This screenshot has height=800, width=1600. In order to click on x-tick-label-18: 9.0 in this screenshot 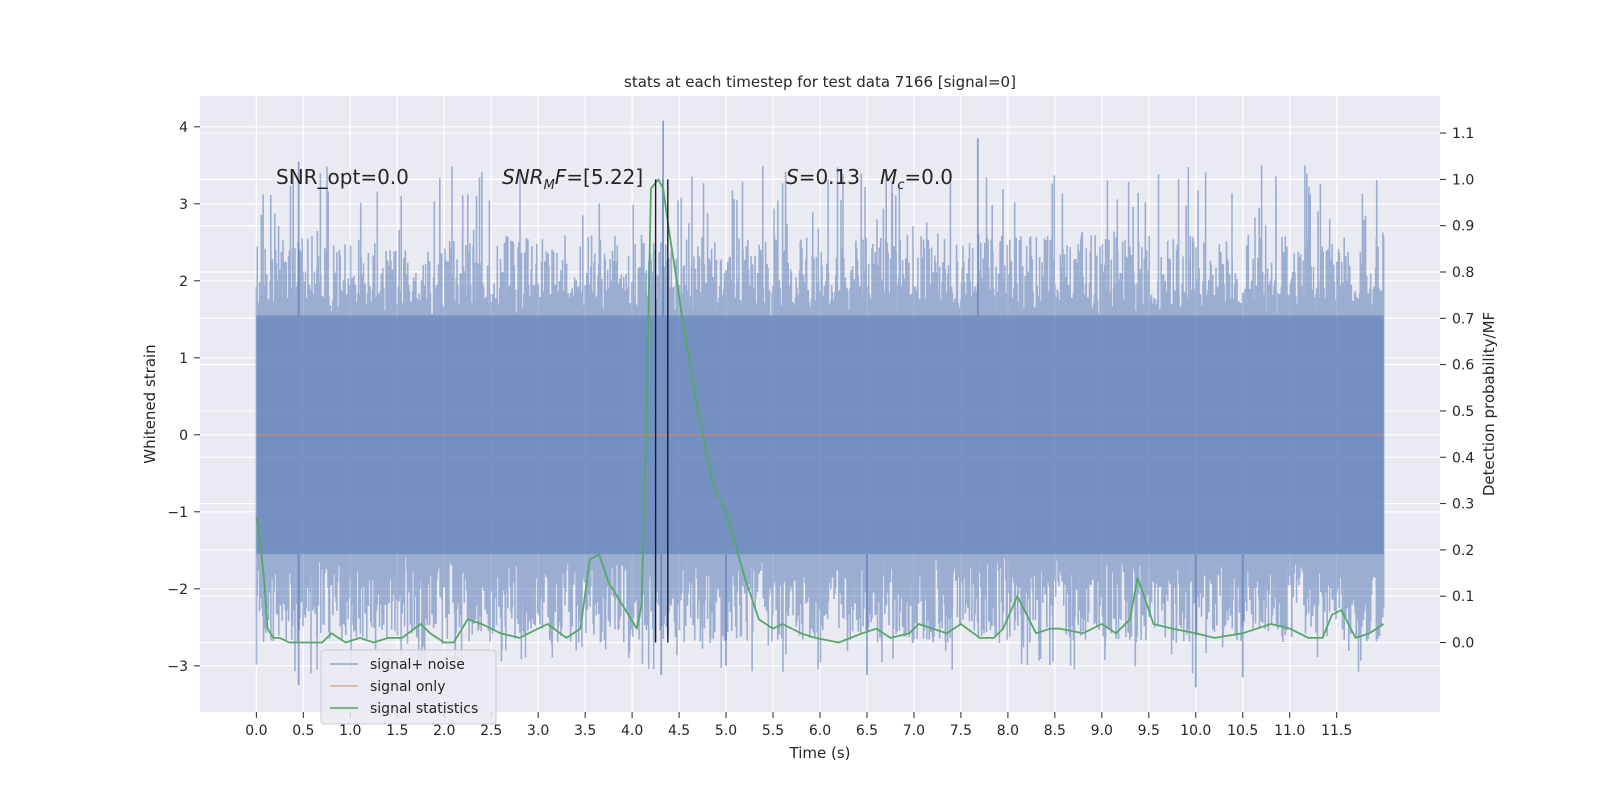, I will do `click(1102, 731)`.